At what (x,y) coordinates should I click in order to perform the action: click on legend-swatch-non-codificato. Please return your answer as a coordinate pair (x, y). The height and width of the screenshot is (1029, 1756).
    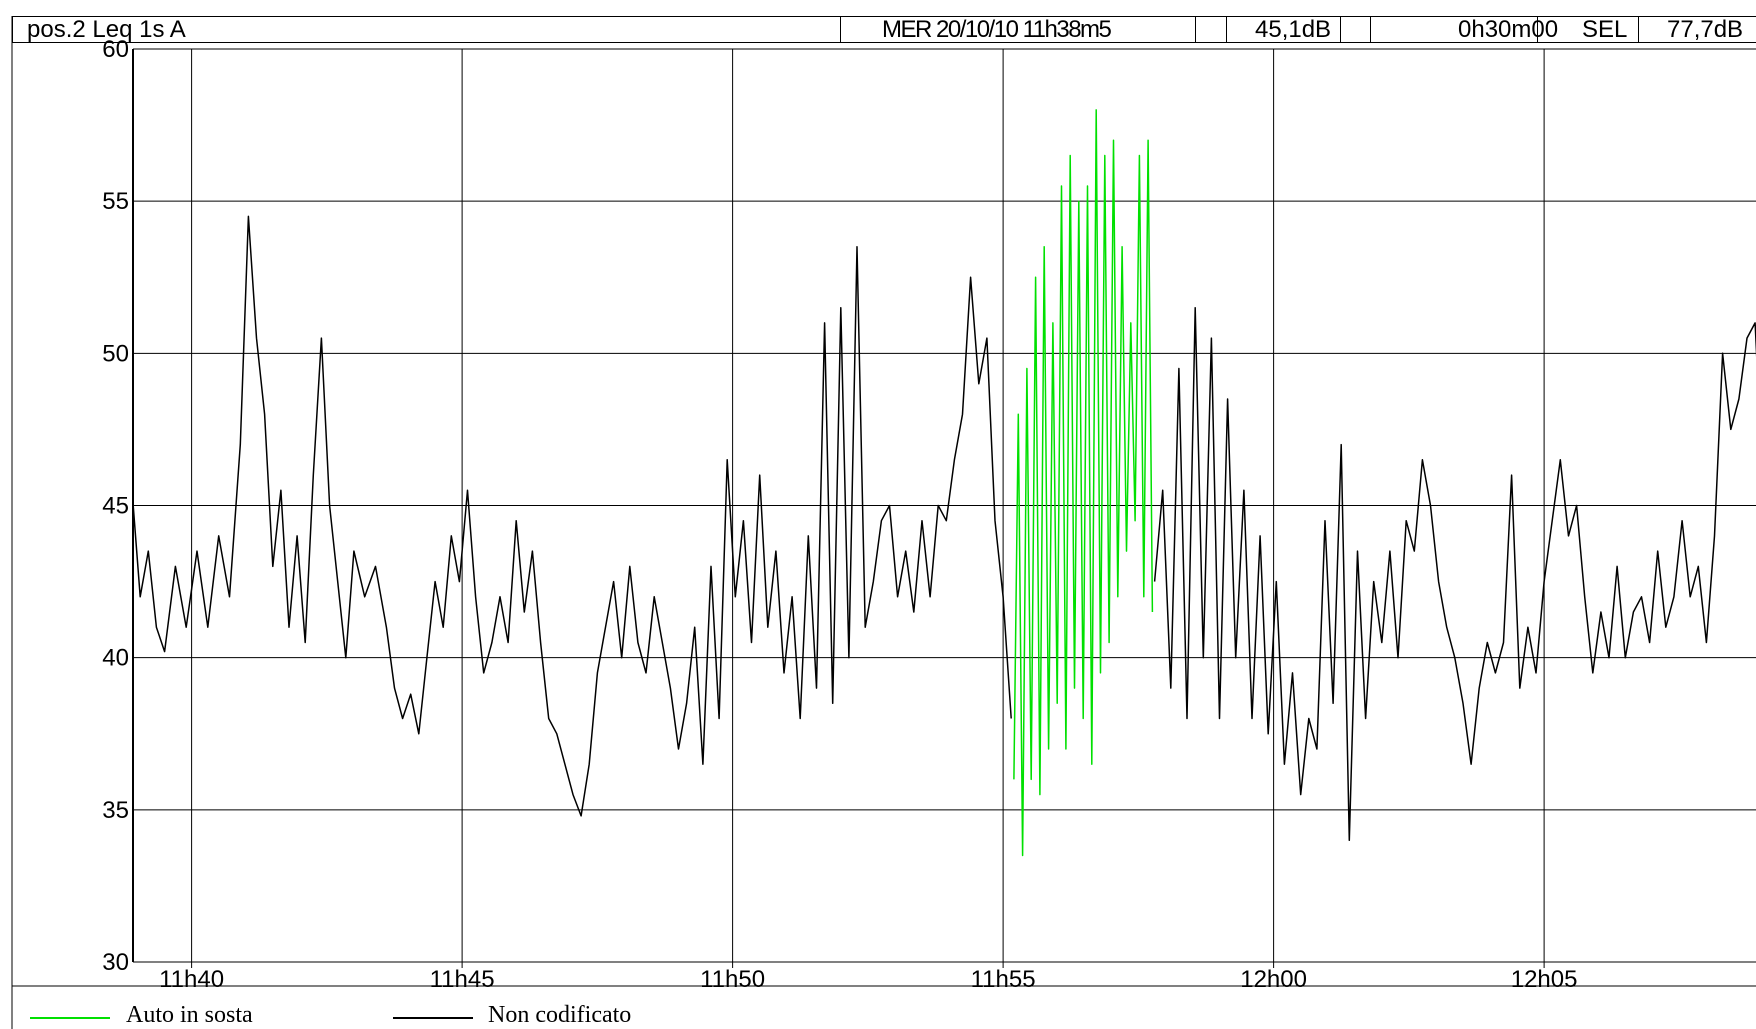
    Looking at the image, I should click on (433, 1018).